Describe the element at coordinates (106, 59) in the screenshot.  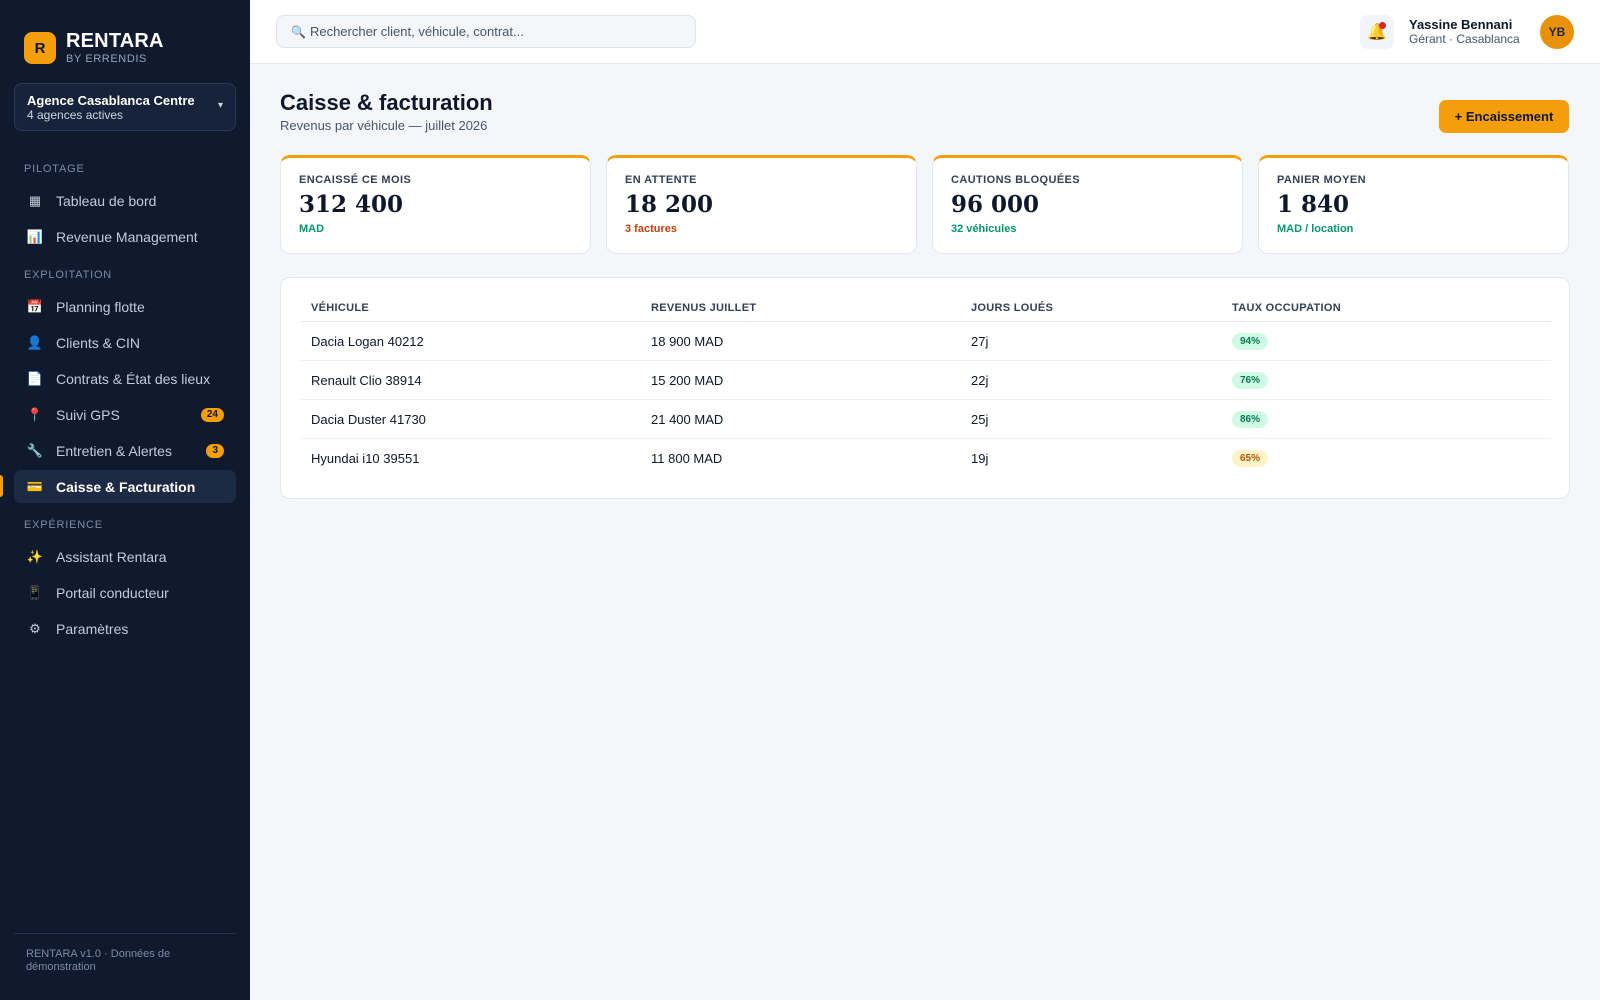
I see `brand-tagline: BY ERRENDIS` at that location.